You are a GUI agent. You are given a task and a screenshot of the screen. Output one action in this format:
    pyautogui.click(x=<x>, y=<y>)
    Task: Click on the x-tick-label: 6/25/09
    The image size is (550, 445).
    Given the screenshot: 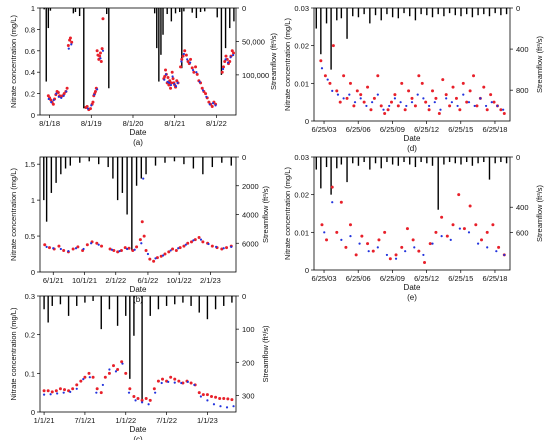 What is the action you would take?
    pyautogui.click(x=392, y=129)
    